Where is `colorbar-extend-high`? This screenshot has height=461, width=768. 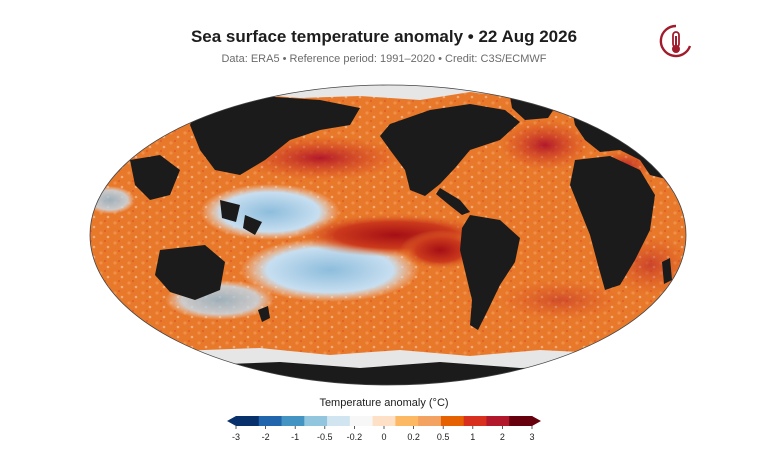
colorbar-extend-high is located at coordinates (536, 421).